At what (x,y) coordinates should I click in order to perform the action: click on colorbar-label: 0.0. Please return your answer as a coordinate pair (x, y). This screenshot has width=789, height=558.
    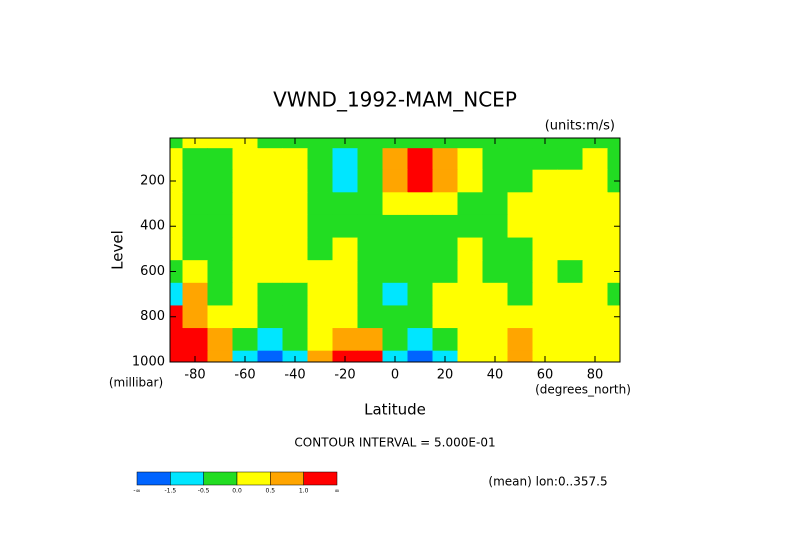
    Looking at the image, I should click on (237, 491).